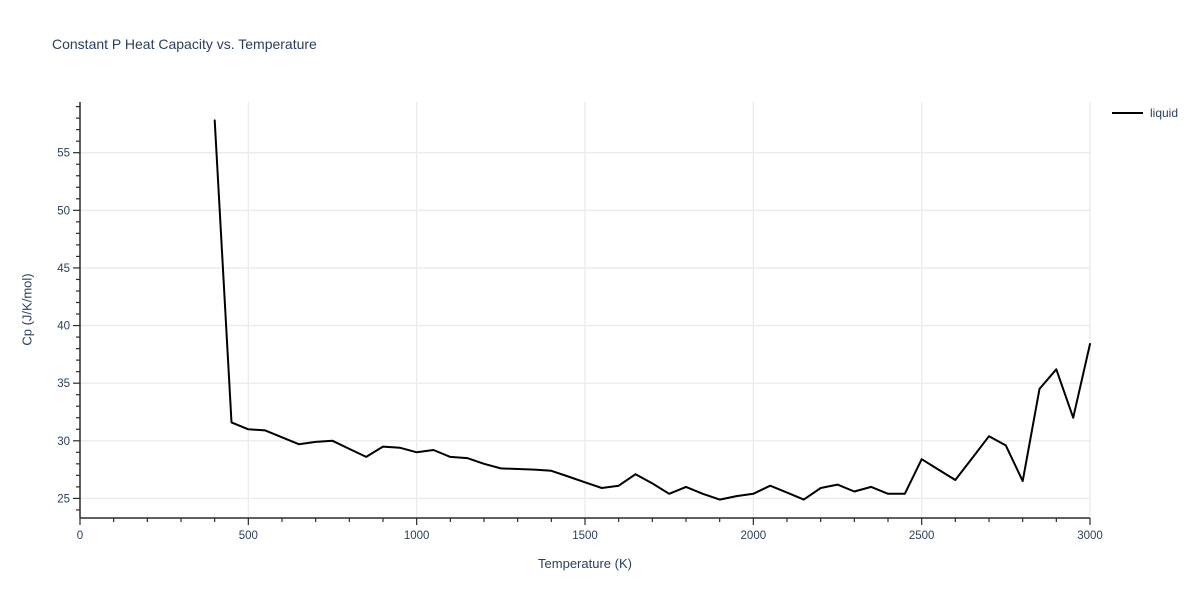 This screenshot has height=600, width=1200. Describe the element at coordinates (1127, 113) in the screenshot. I see `legend-line-swatch` at that location.